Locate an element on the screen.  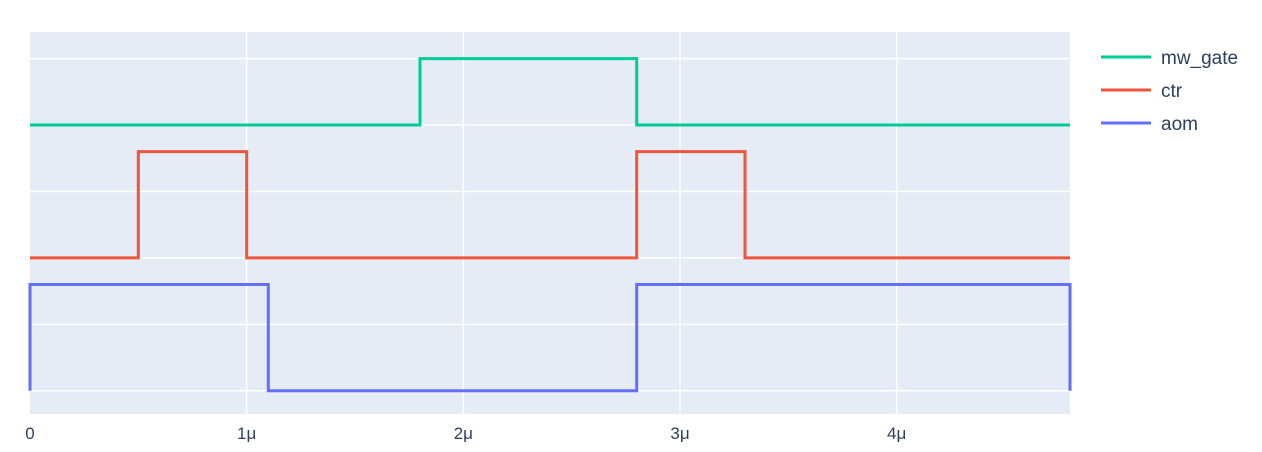
x-axis-ticks: 0 1μ 2μ 3μ 4μ is located at coordinates (465, 433).